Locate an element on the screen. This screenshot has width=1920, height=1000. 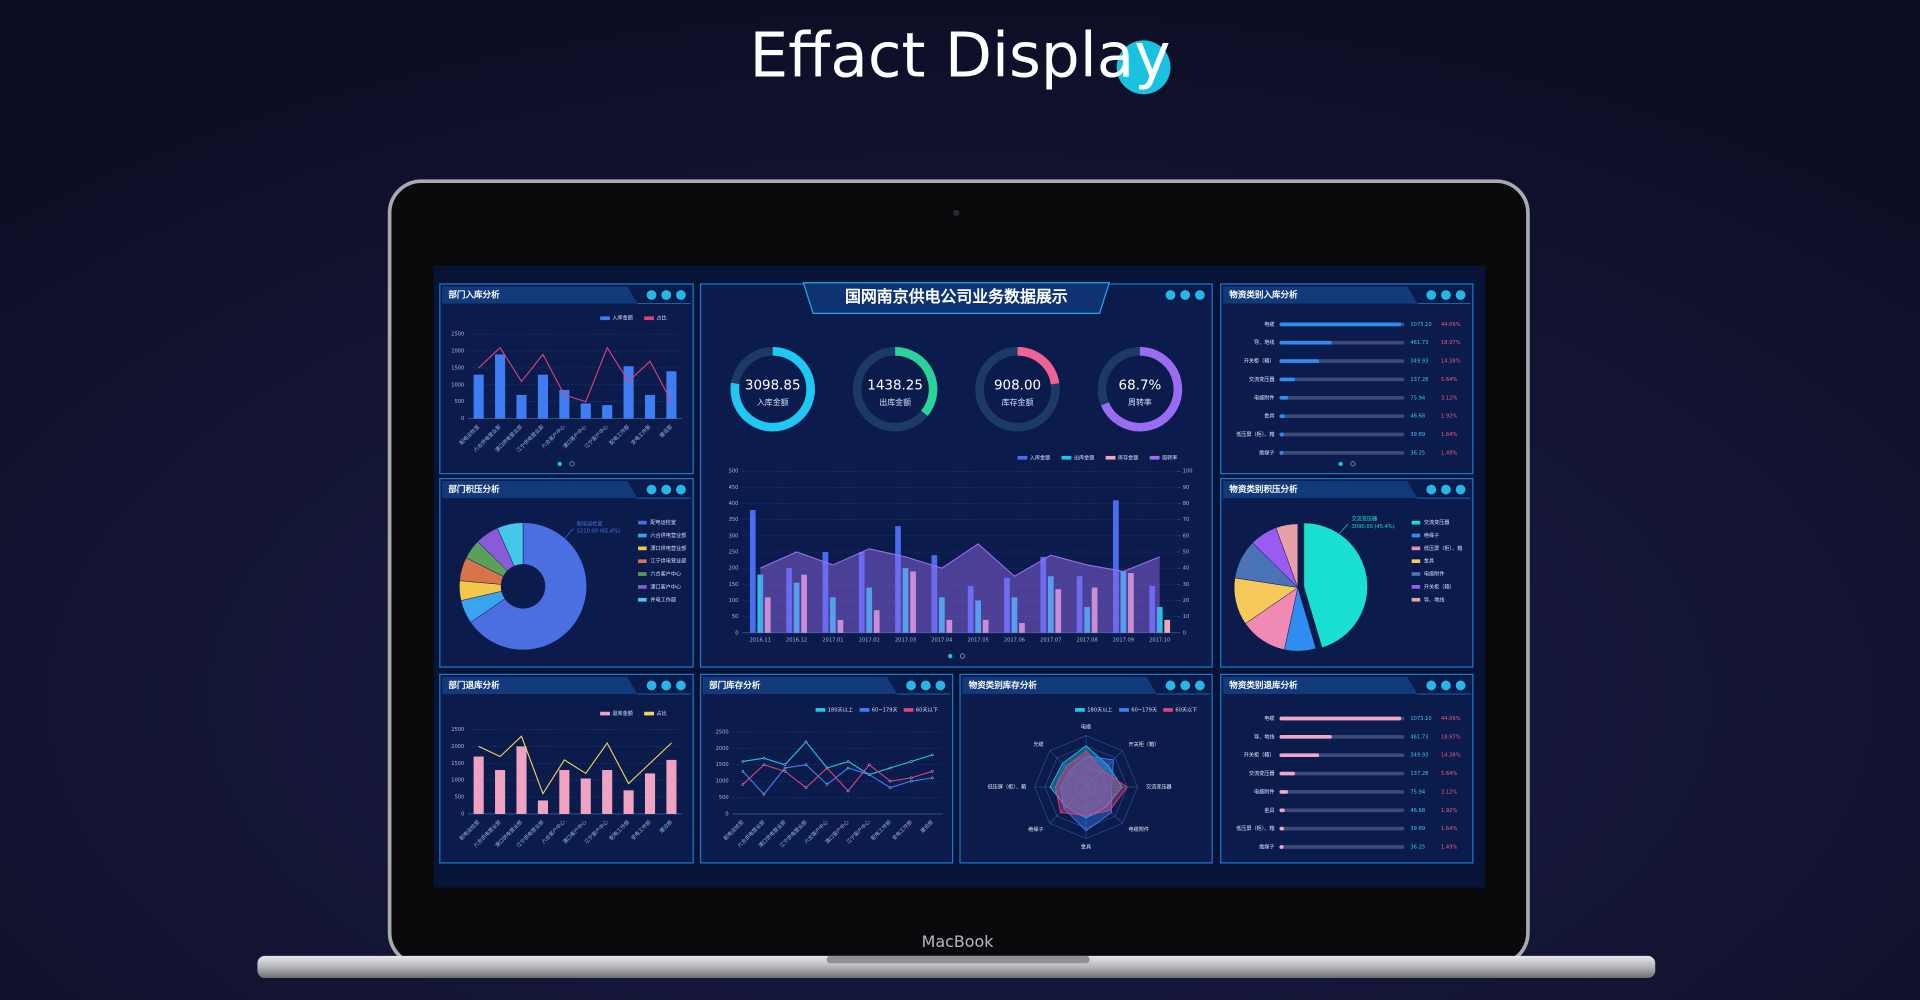
y2-tick-label: 0 is located at coordinates (1184, 633).